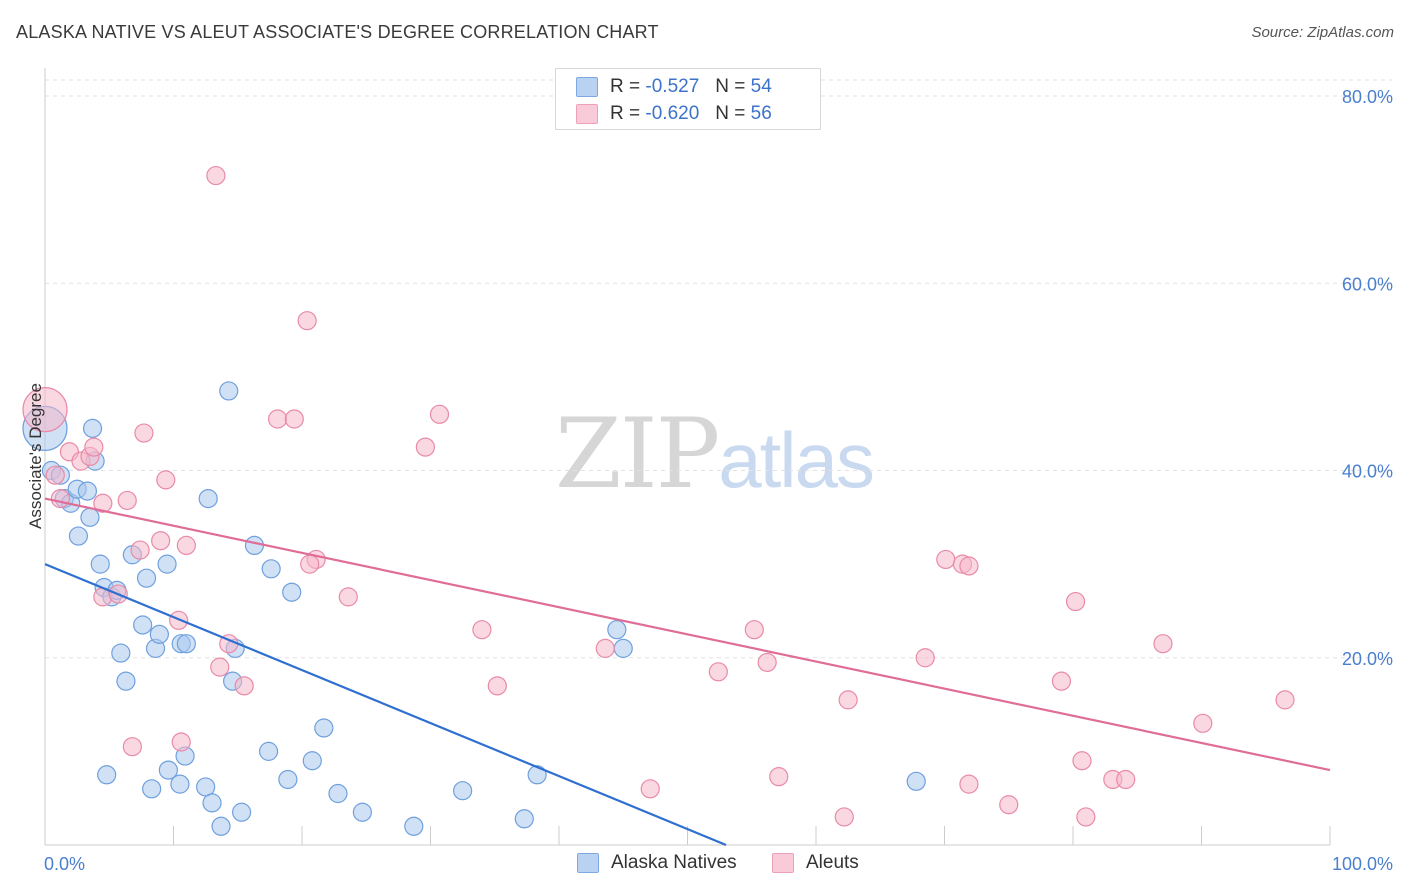 Image resolution: width=1406 pixels, height=892 pixels. I want to click on legend-label-alaska-natives: Alaska Natives, so click(674, 862).